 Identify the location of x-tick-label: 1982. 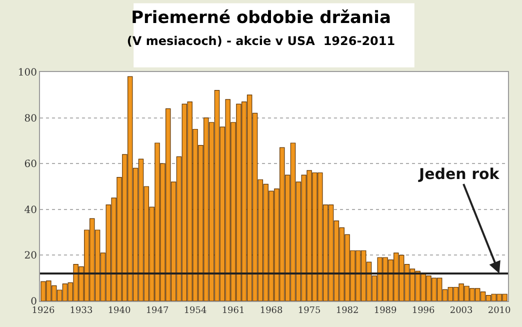
(347, 311).